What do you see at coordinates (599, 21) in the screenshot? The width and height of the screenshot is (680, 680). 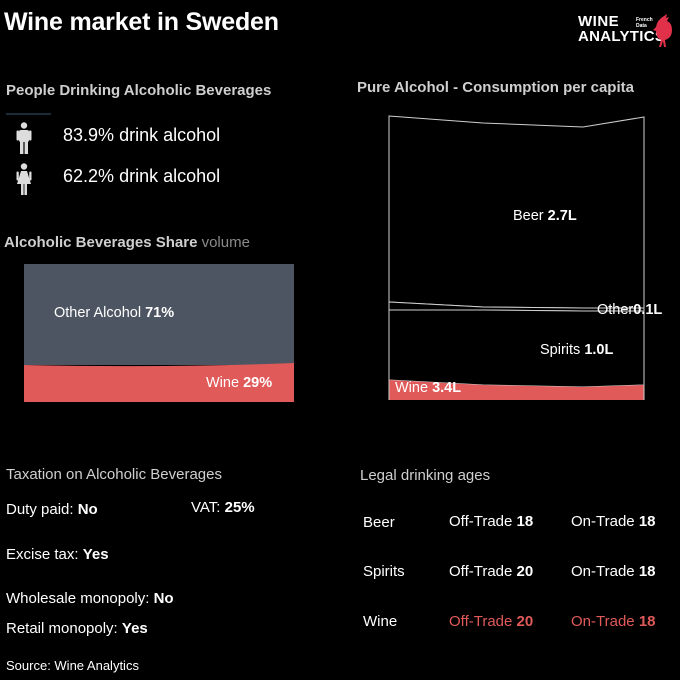 I see `logo-line1: WINE` at bounding box center [599, 21].